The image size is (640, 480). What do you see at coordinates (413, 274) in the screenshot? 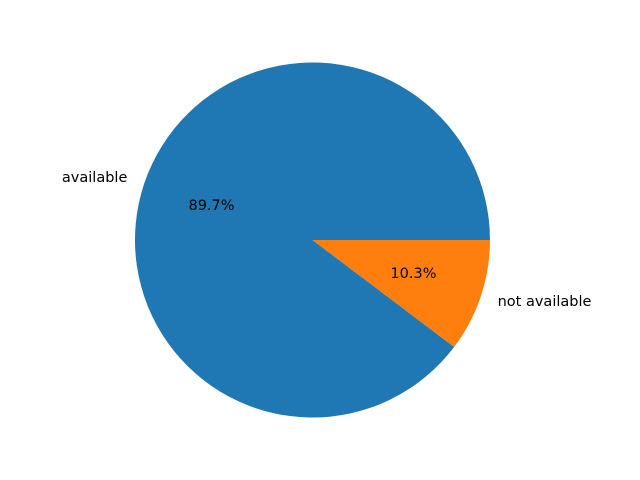
I see `slice-percent-label: 10.3%` at bounding box center [413, 274].